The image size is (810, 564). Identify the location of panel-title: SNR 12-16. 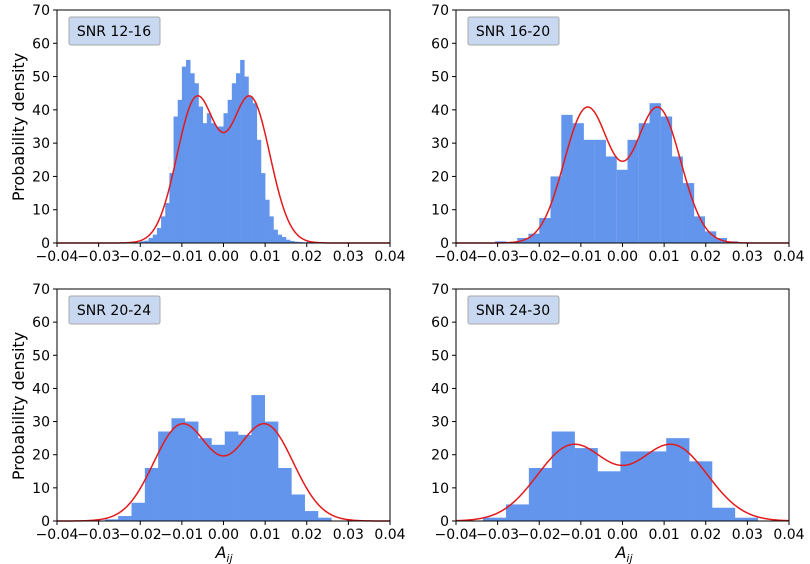
(114, 32).